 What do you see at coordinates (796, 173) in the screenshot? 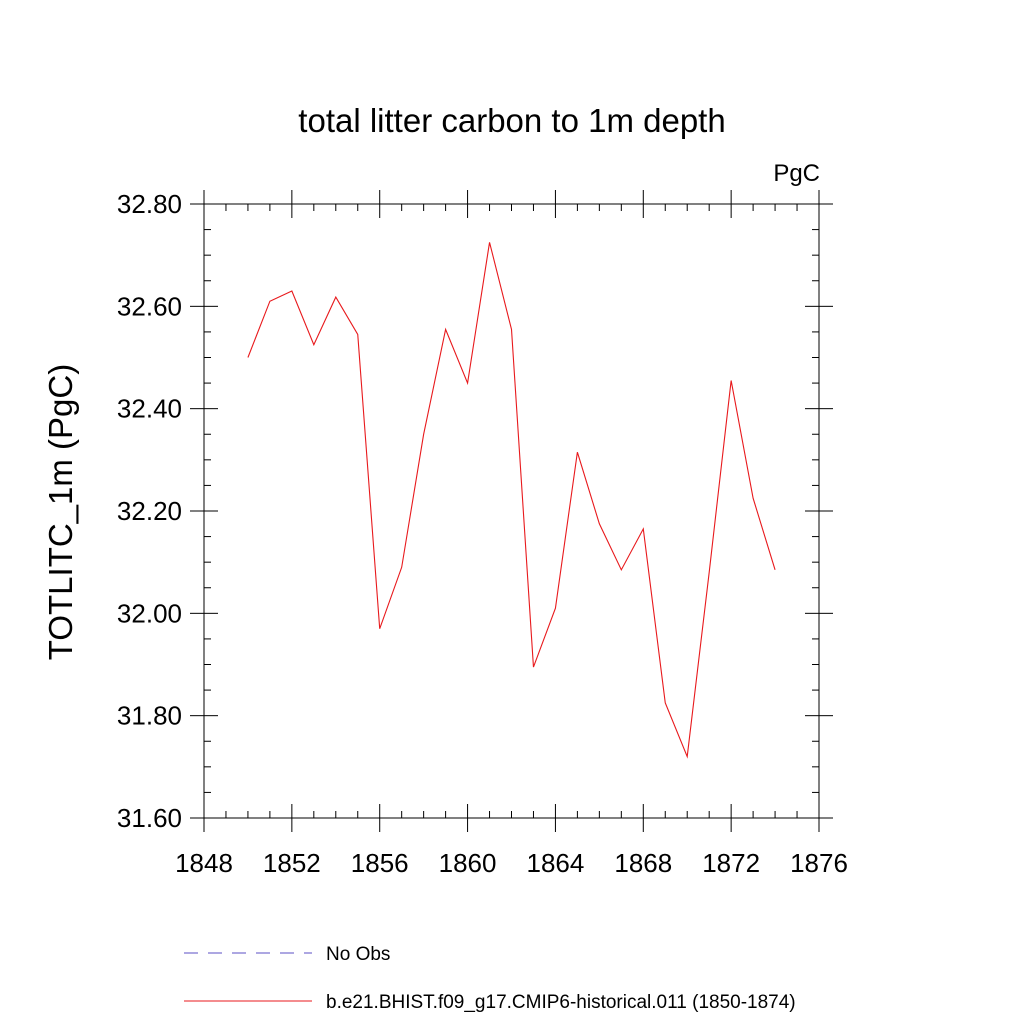
I see `units-label: PgC` at bounding box center [796, 173].